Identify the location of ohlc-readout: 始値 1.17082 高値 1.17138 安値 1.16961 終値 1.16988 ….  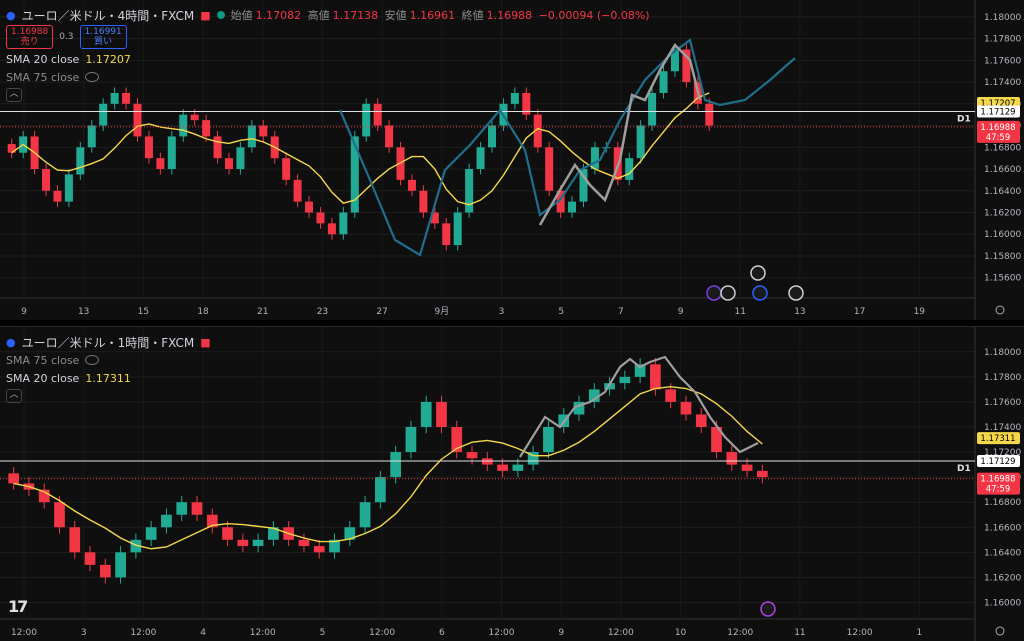
(440, 15).